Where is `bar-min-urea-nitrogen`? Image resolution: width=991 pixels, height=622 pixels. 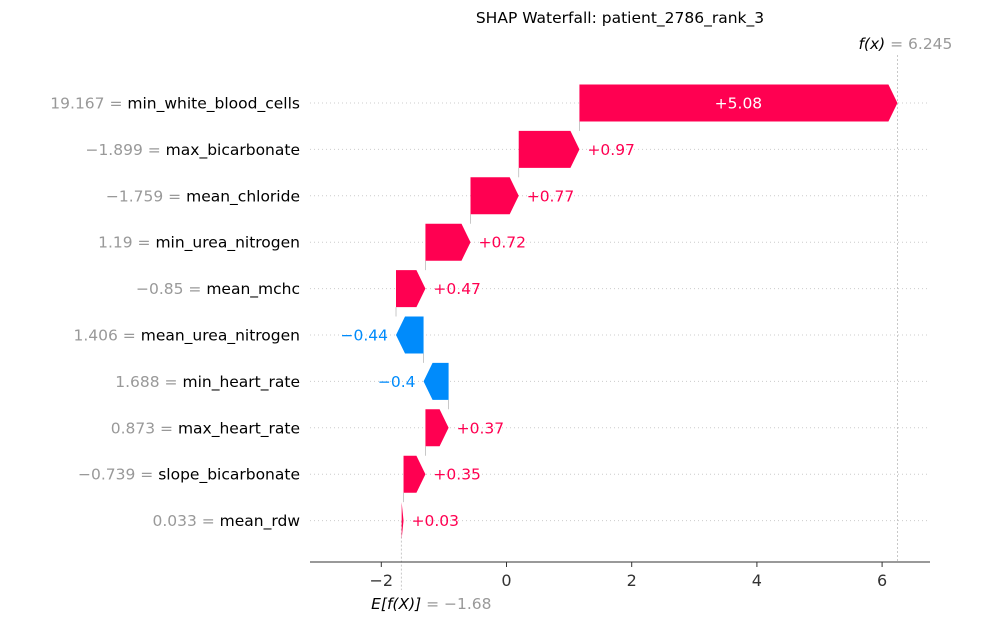
bar-min-urea-nitrogen is located at coordinates (448, 242).